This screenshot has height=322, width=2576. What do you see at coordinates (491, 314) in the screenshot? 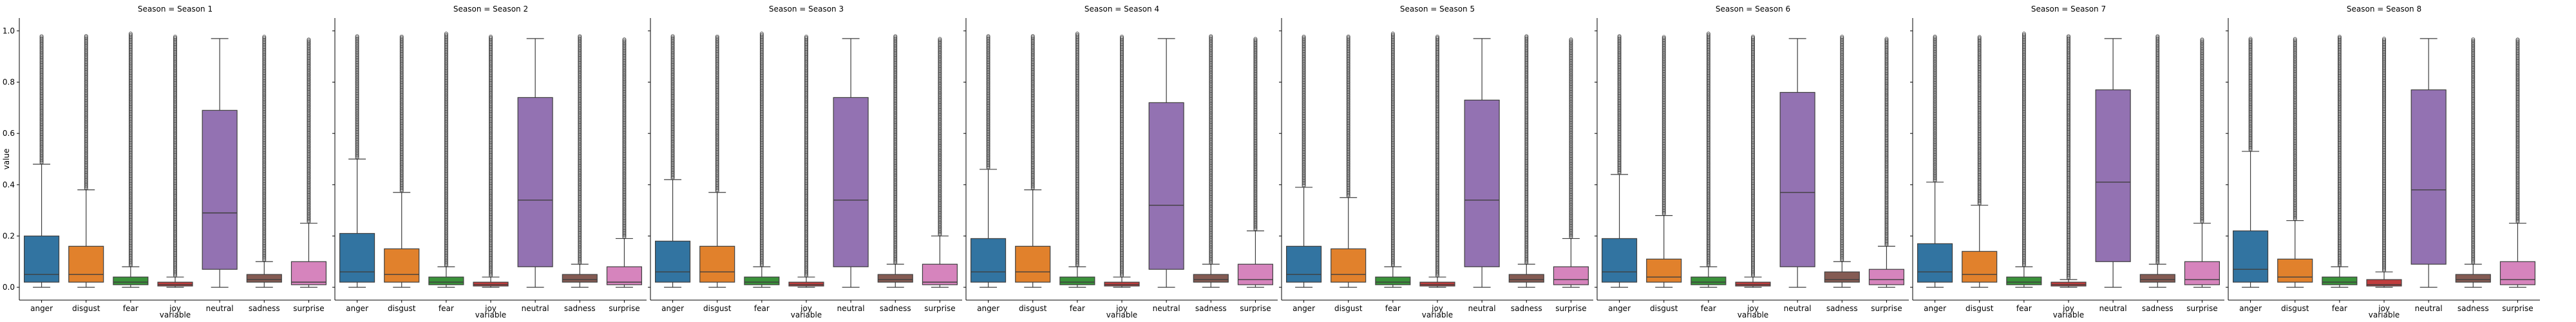
I see `x-axis-label: variable` at bounding box center [491, 314].